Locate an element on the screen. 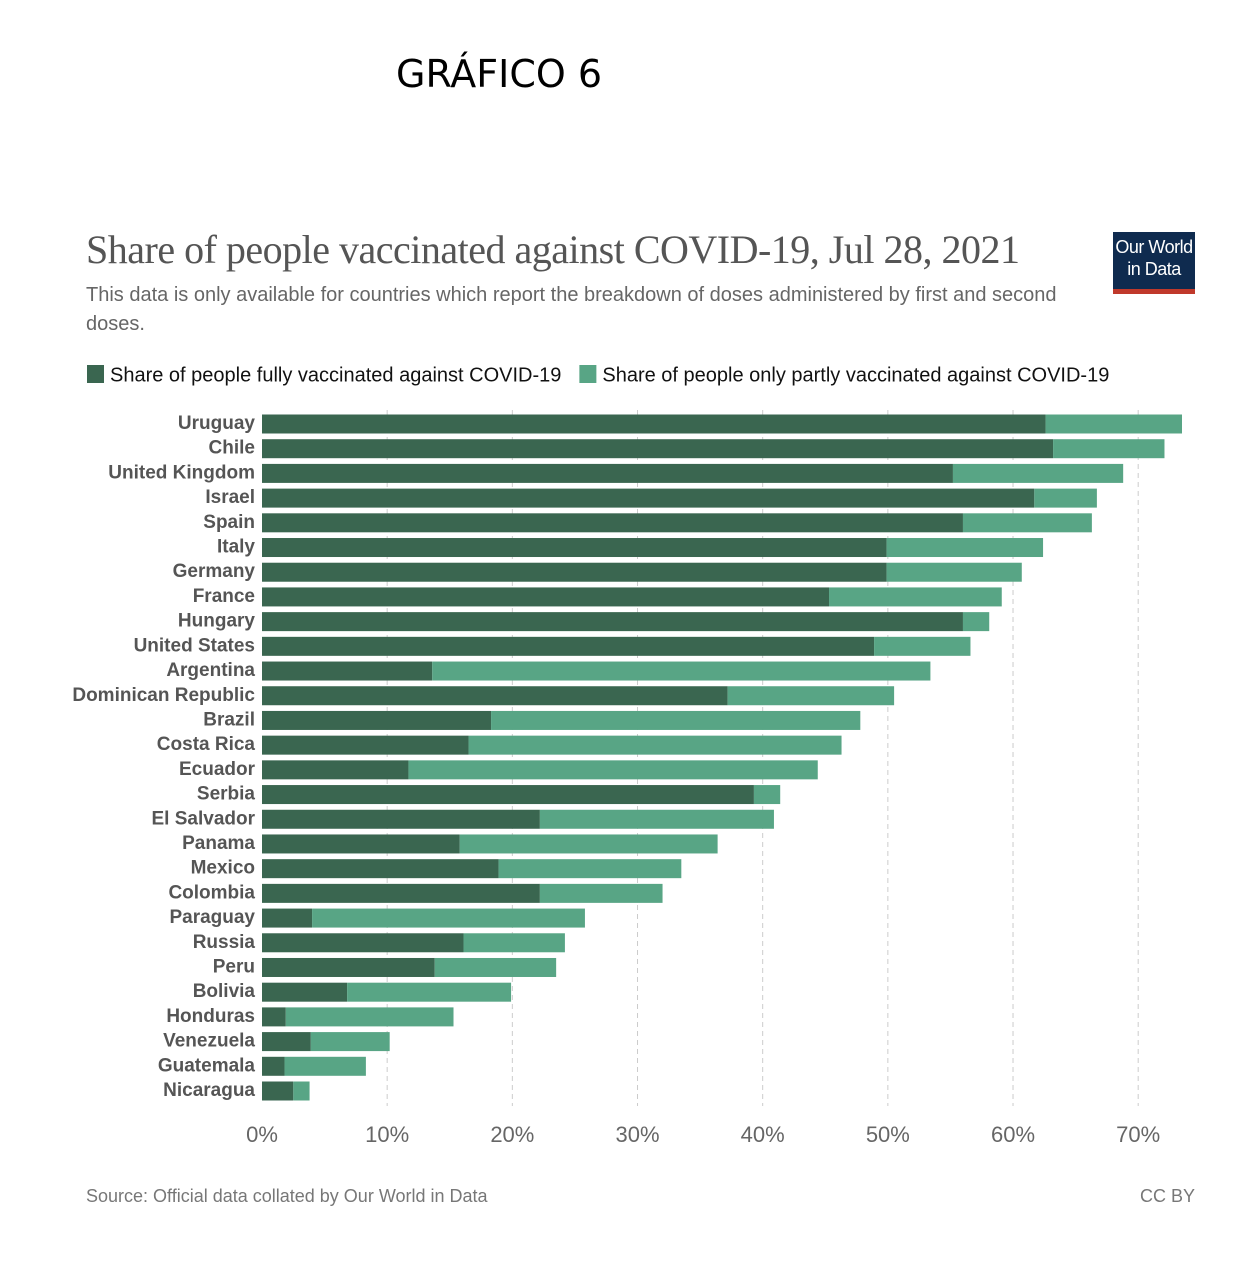 The height and width of the screenshot is (1264, 1250). y-tick-label: Costa Rica is located at coordinates (206, 744).